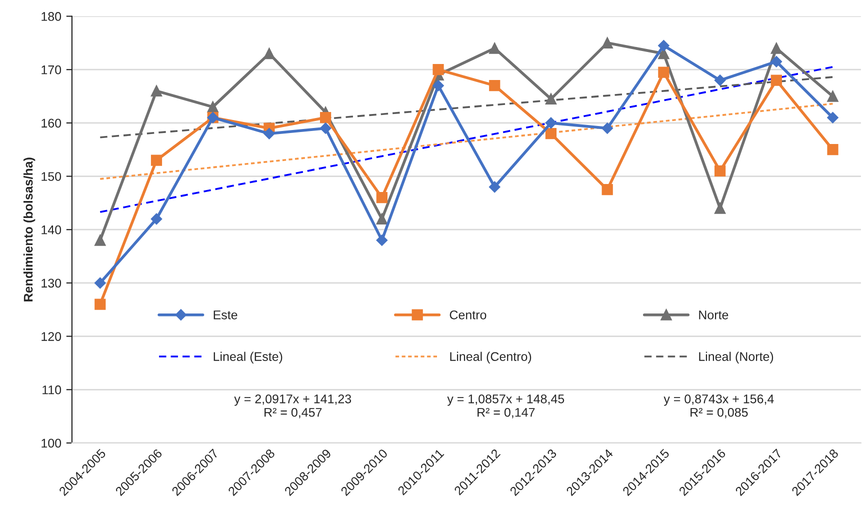 The width and height of the screenshot is (867, 508). Describe the element at coordinates (491, 358) in the screenshot. I see `legend-label: Lineal (Centro)` at that location.